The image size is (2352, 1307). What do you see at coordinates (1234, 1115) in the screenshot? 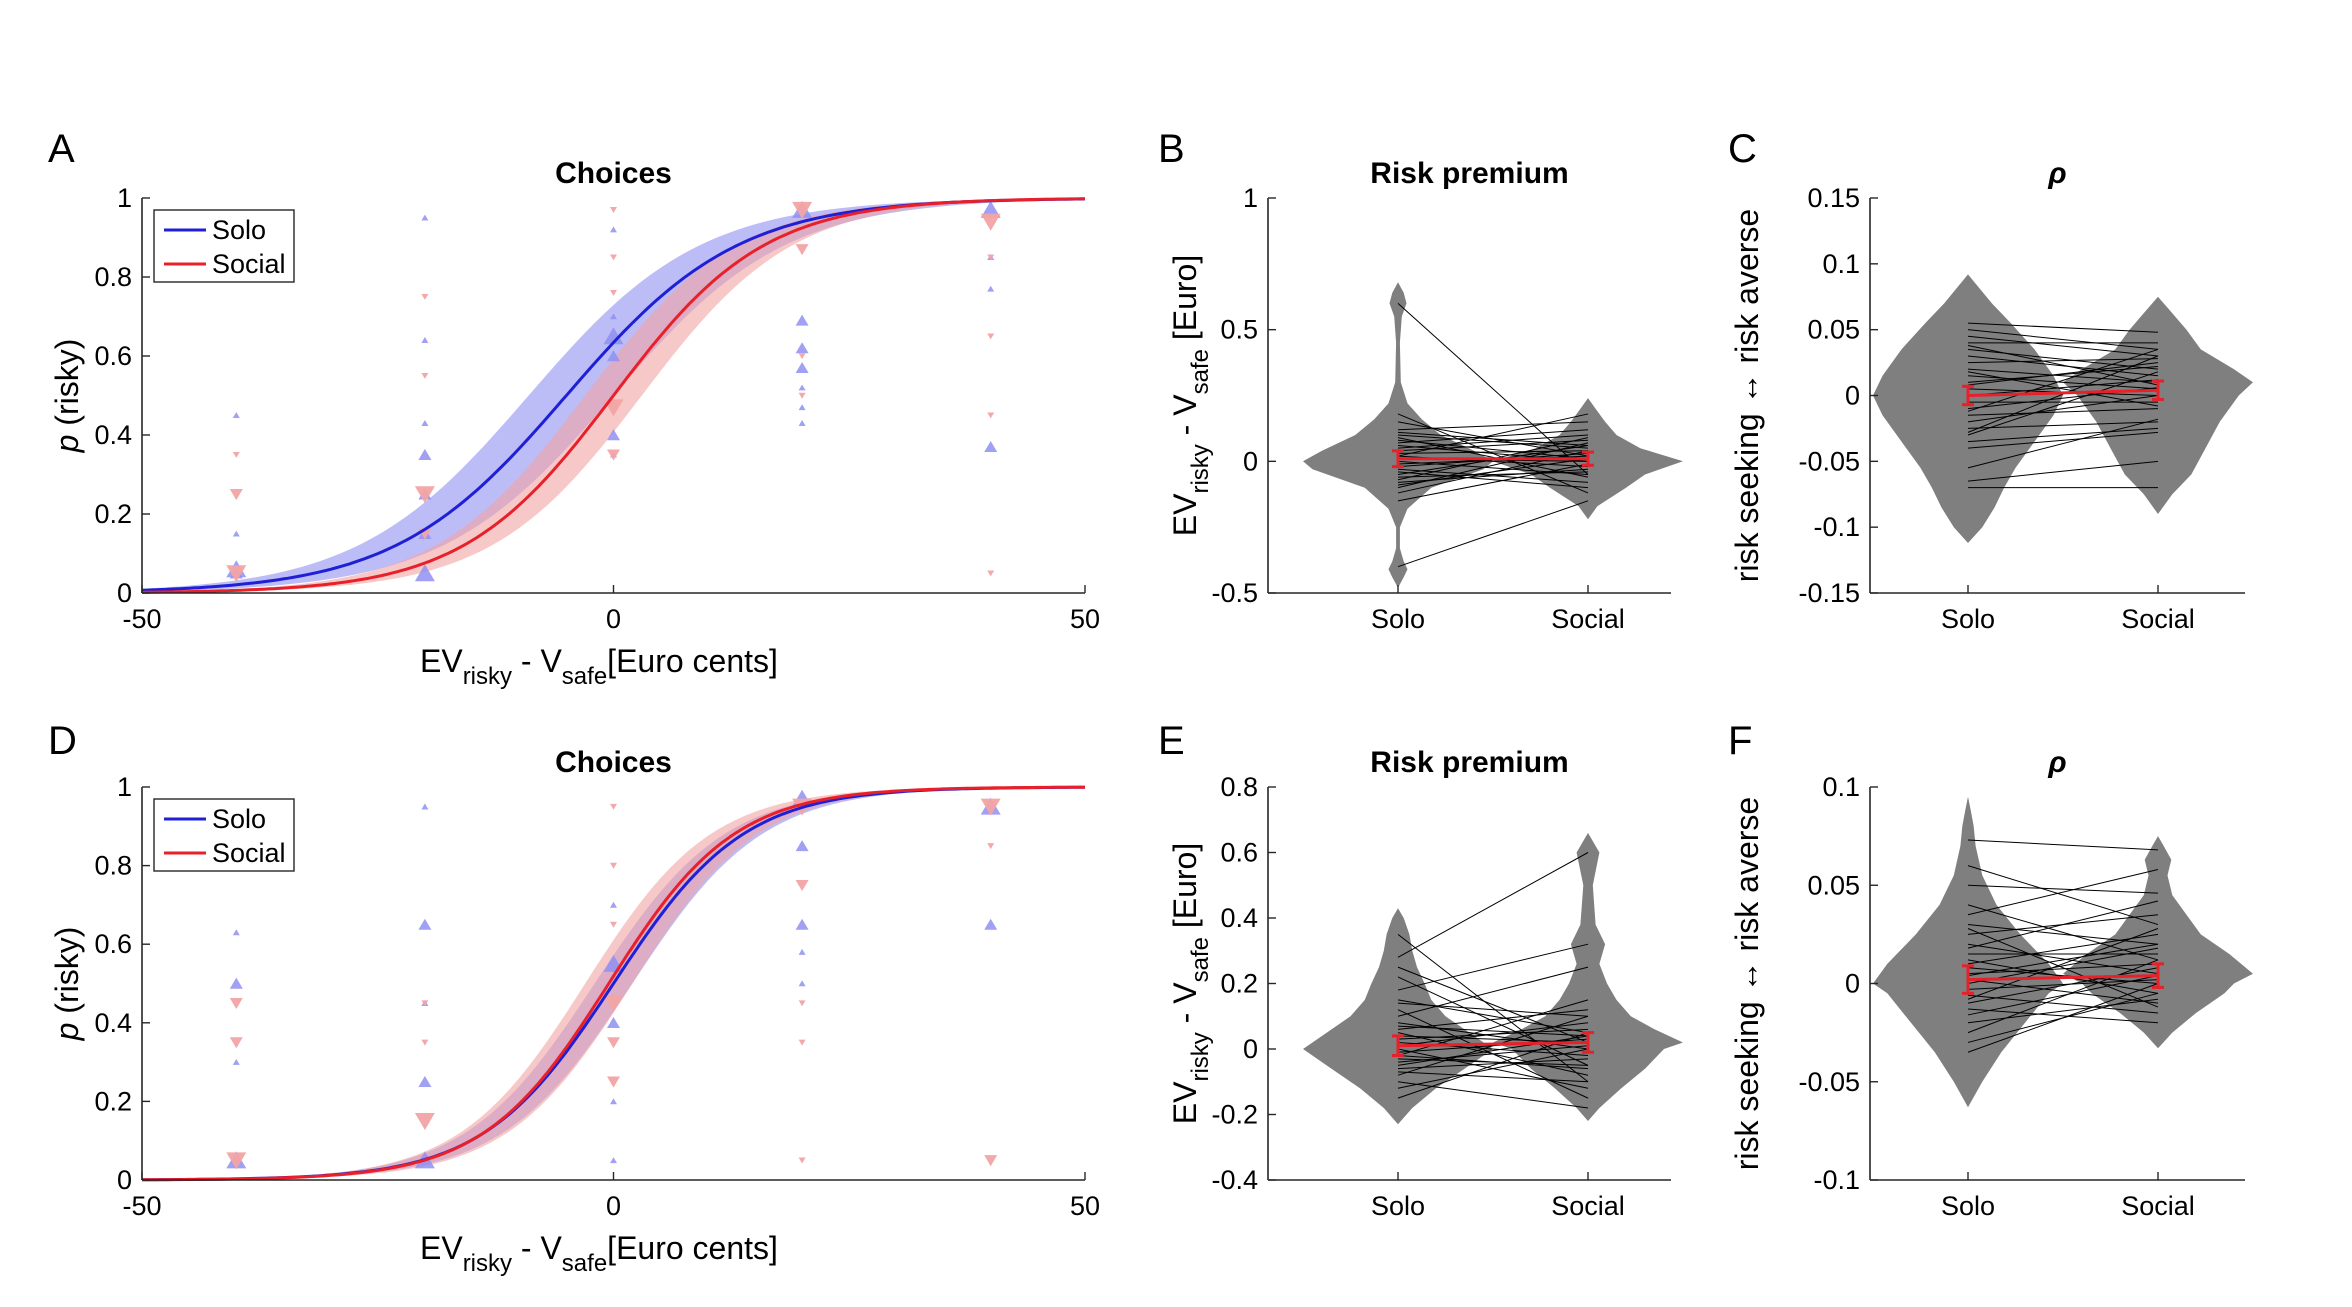
I see `y-tick-label: -0.2` at bounding box center [1234, 1115].